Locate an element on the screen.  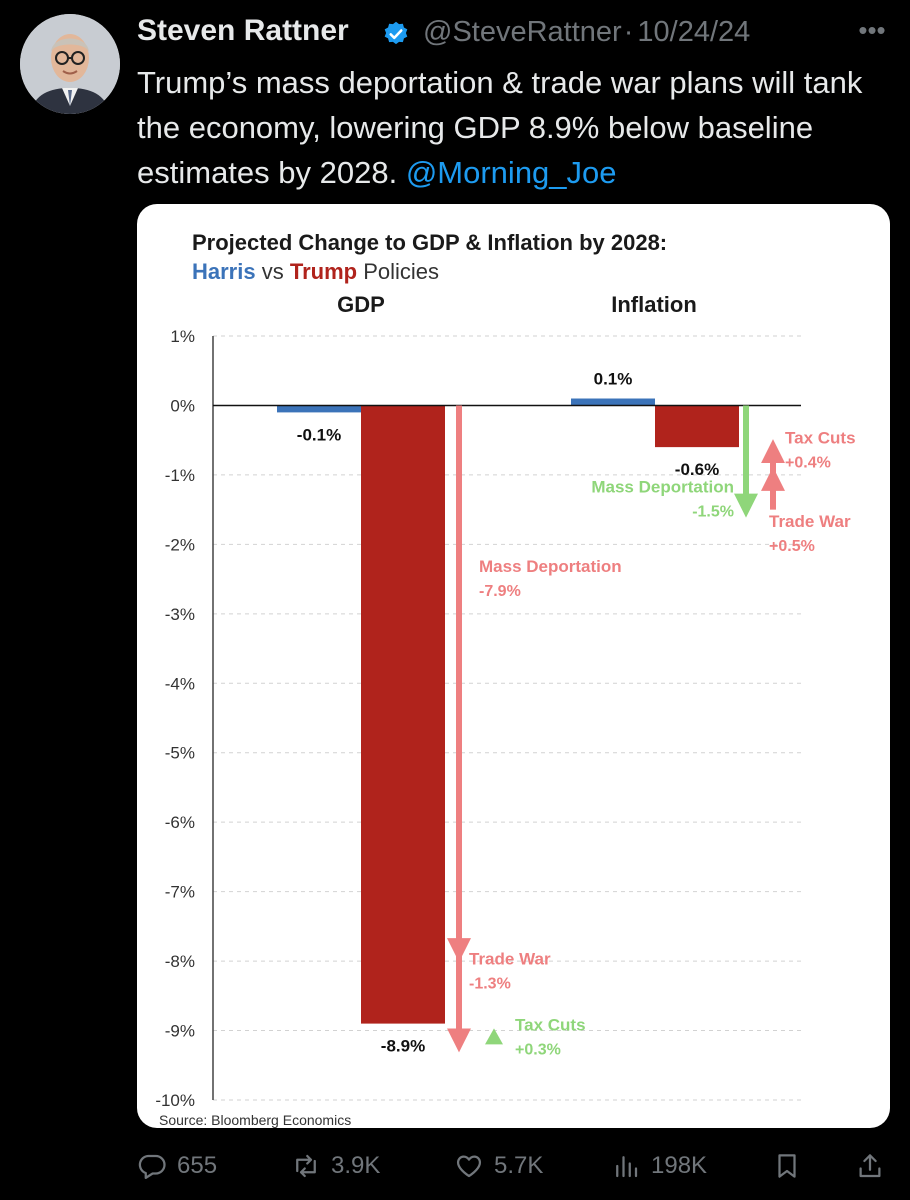
subtitle-vs: vs is located at coordinates (273, 271).